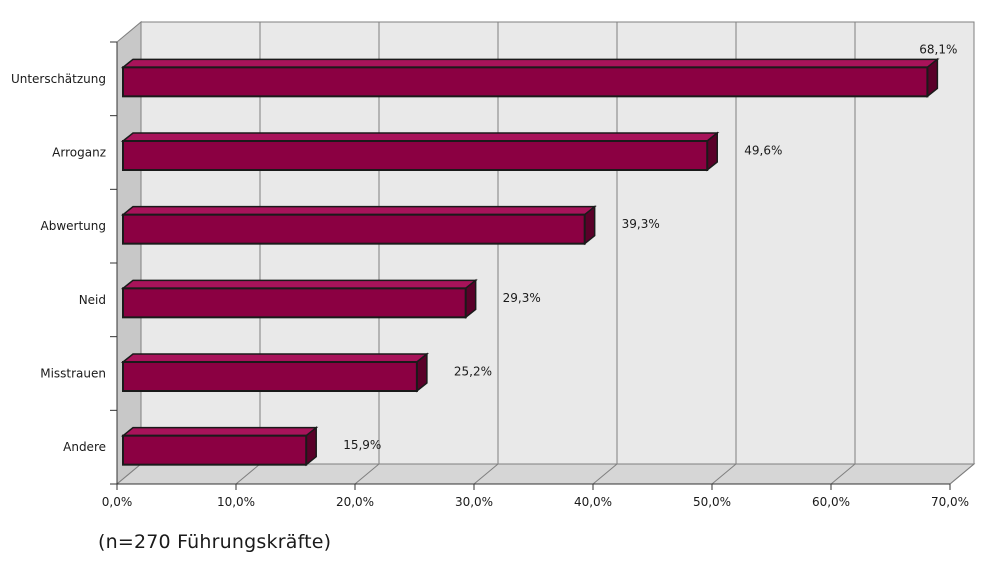 The height and width of the screenshot is (564, 1000). What do you see at coordinates (92, 300) in the screenshot?
I see `category-label: Neid` at bounding box center [92, 300].